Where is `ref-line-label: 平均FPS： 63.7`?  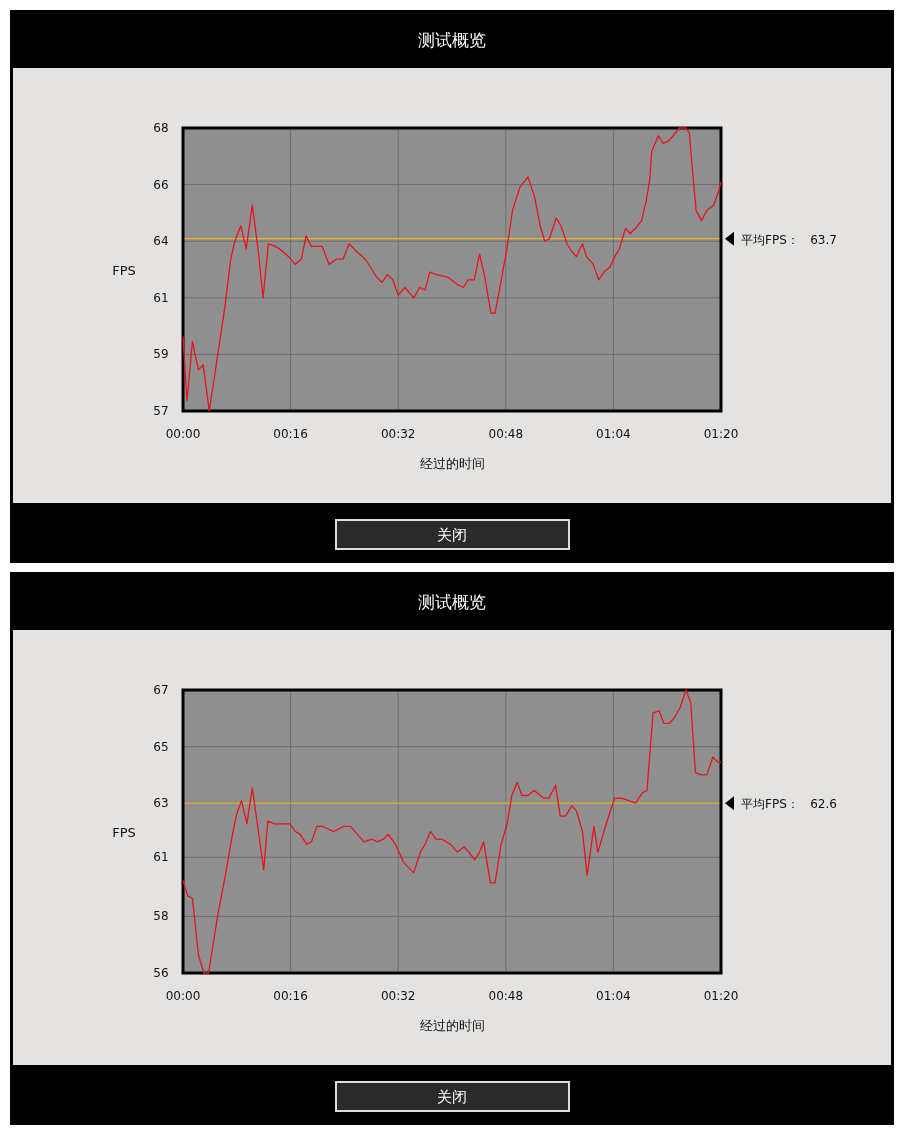 ref-line-label: 平均FPS： 63.7 is located at coordinates (789, 239).